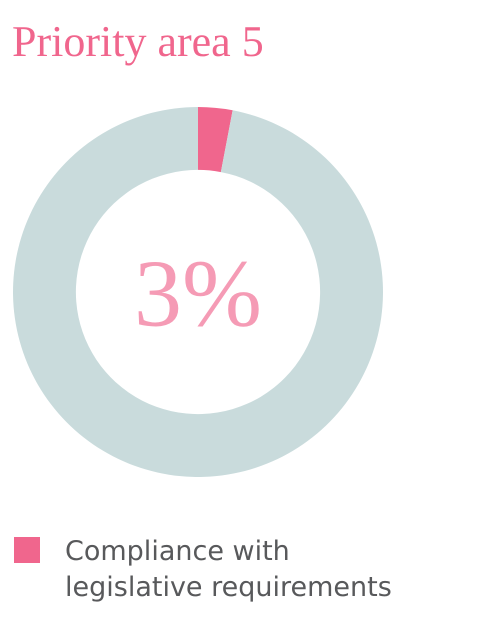 This screenshot has width=481, height=628. I want to click on text: 3%, so click(198, 293).